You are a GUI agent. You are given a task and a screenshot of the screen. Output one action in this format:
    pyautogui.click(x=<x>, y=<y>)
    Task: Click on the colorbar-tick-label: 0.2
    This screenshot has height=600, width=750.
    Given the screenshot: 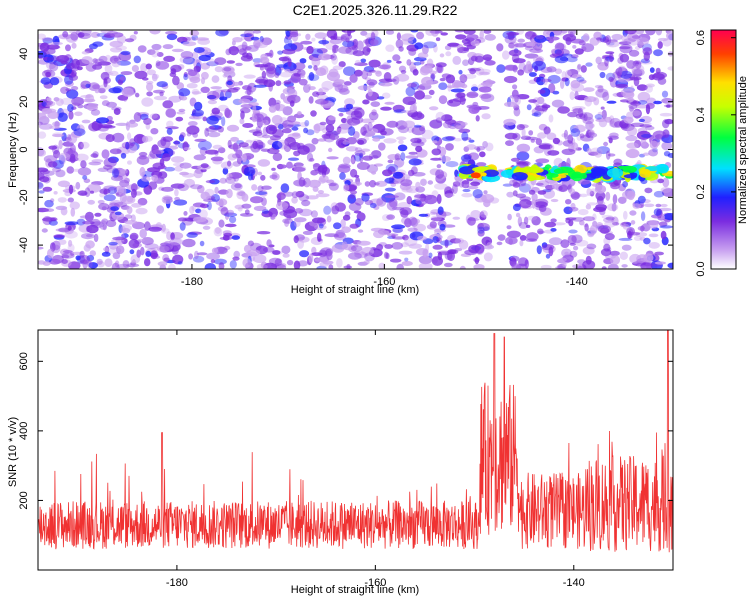 What is the action you would take?
    pyautogui.click(x=701, y=191)
    